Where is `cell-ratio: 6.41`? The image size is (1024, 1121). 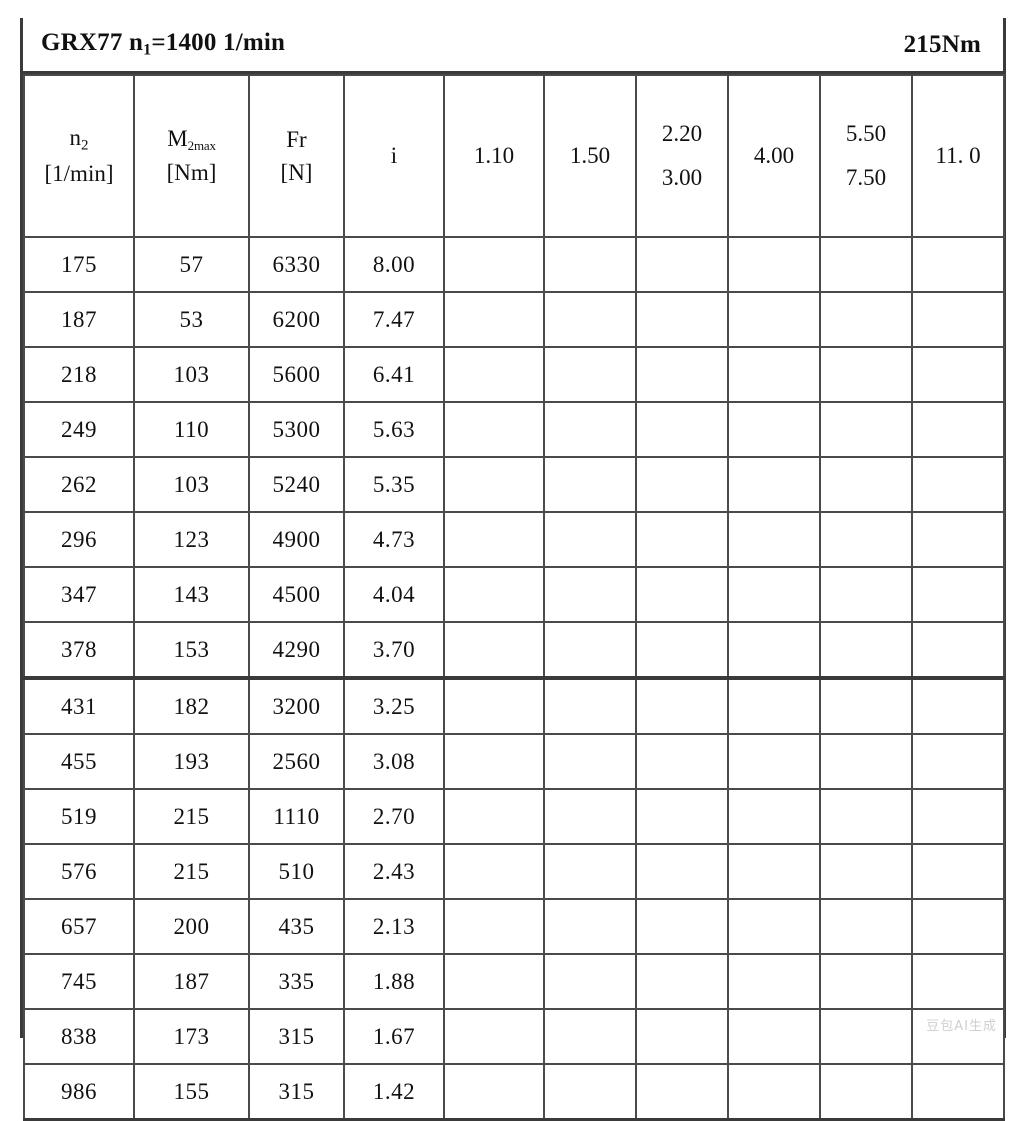
cell-ratio: 6.41 is located at coordinates (394, 374).